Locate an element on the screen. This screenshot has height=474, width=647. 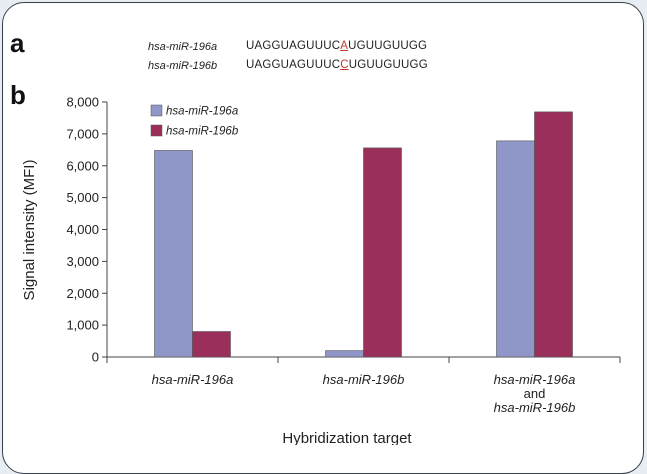
panel-label-b: b is located at coordinates (18, 95).